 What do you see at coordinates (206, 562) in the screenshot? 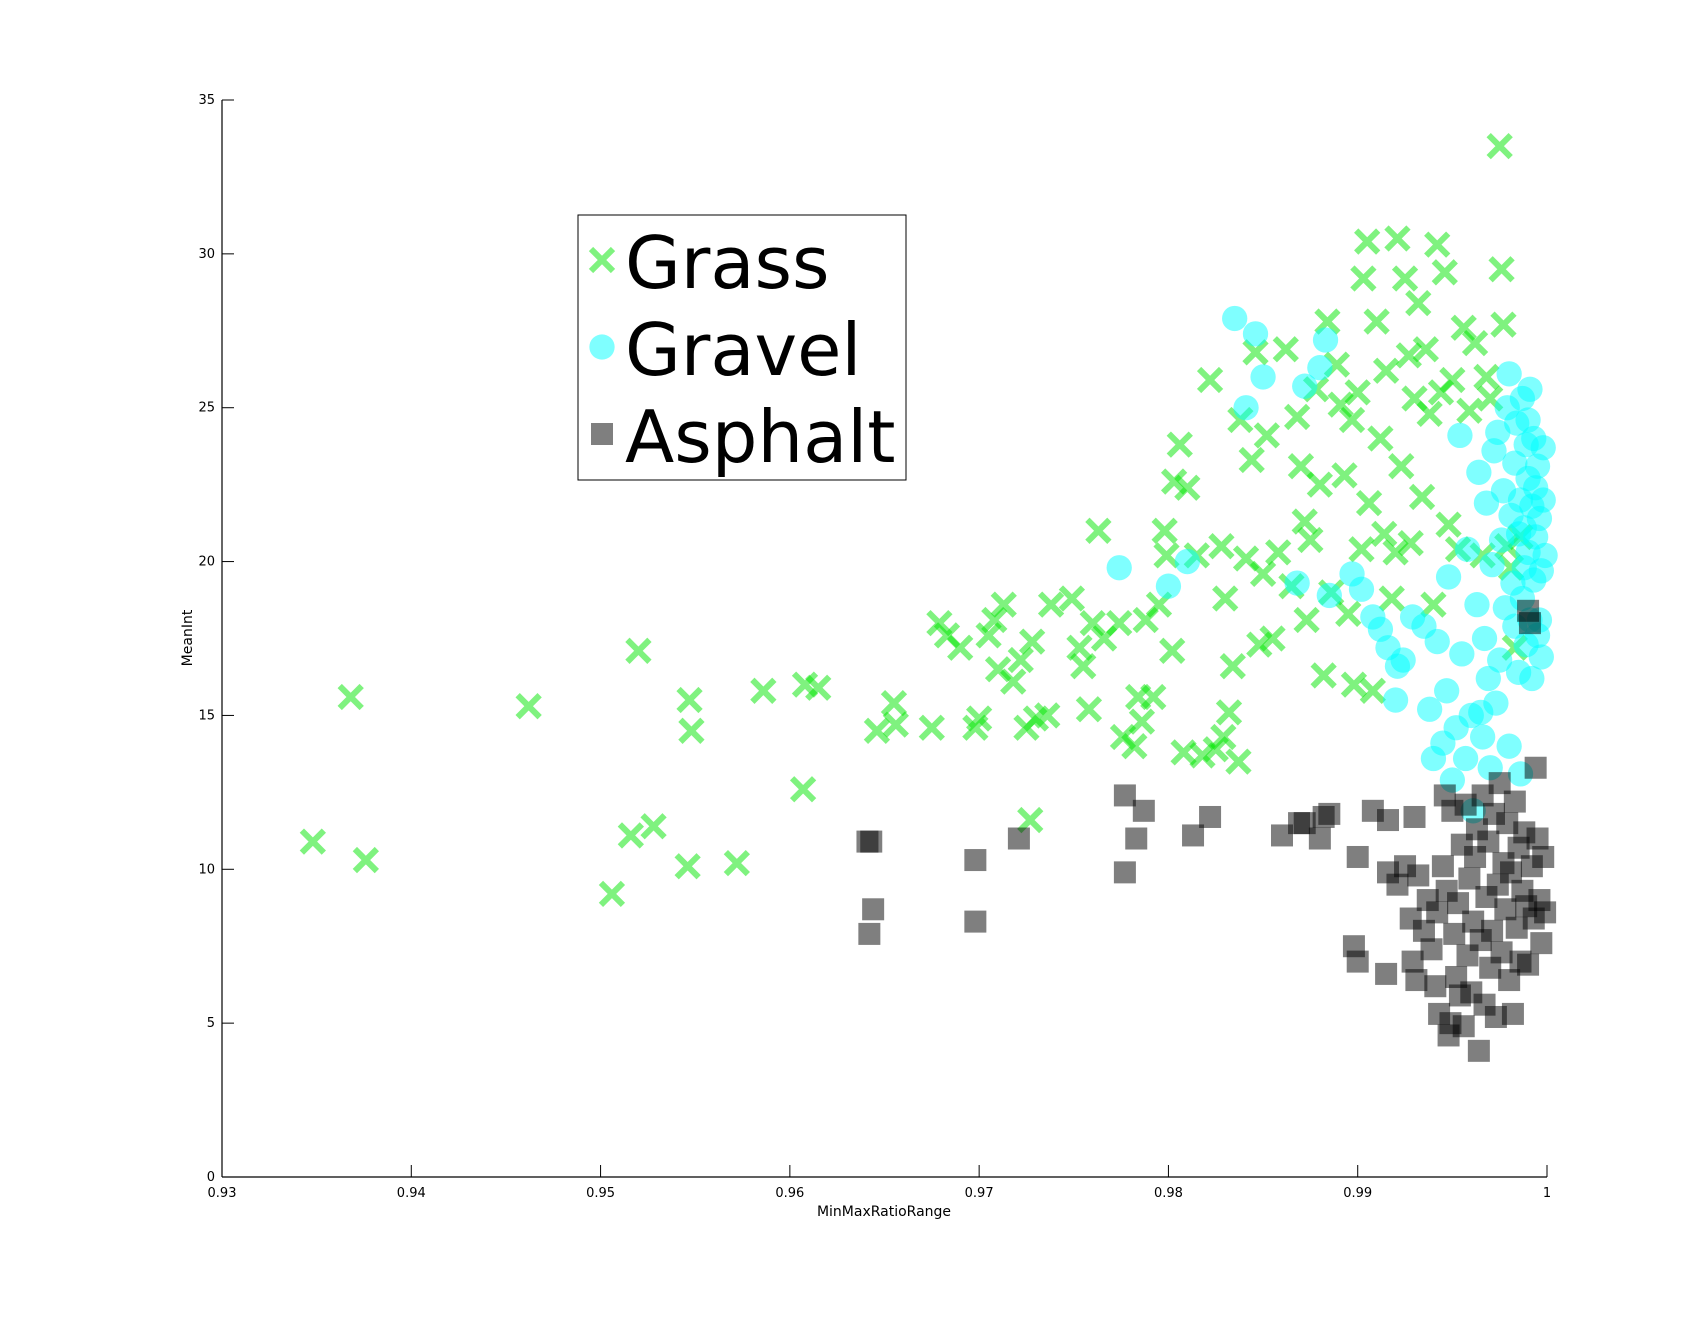
I see `y-tick-label: 20` at bounding box center [206, 562].